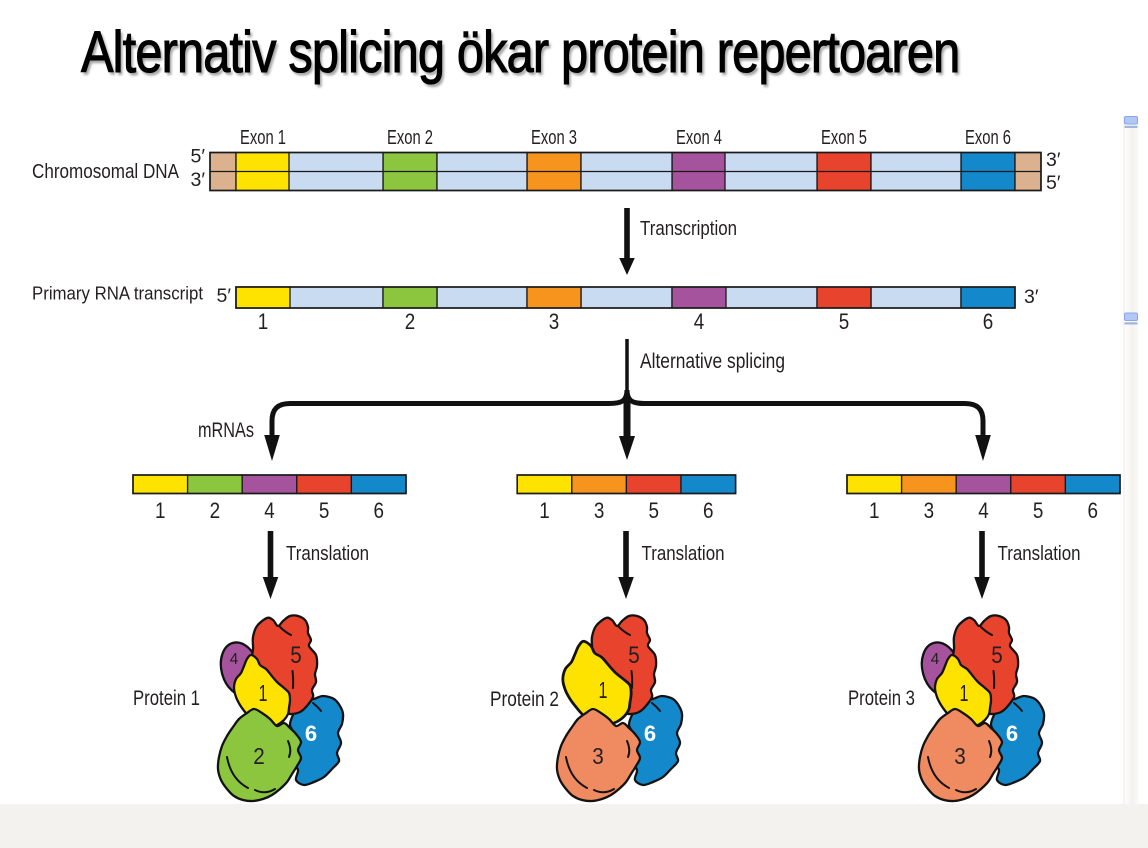 The width and height of the screenshot is (1148, 848). I want to click on svg-text: Primary RNA transcript, so click(117, 294).